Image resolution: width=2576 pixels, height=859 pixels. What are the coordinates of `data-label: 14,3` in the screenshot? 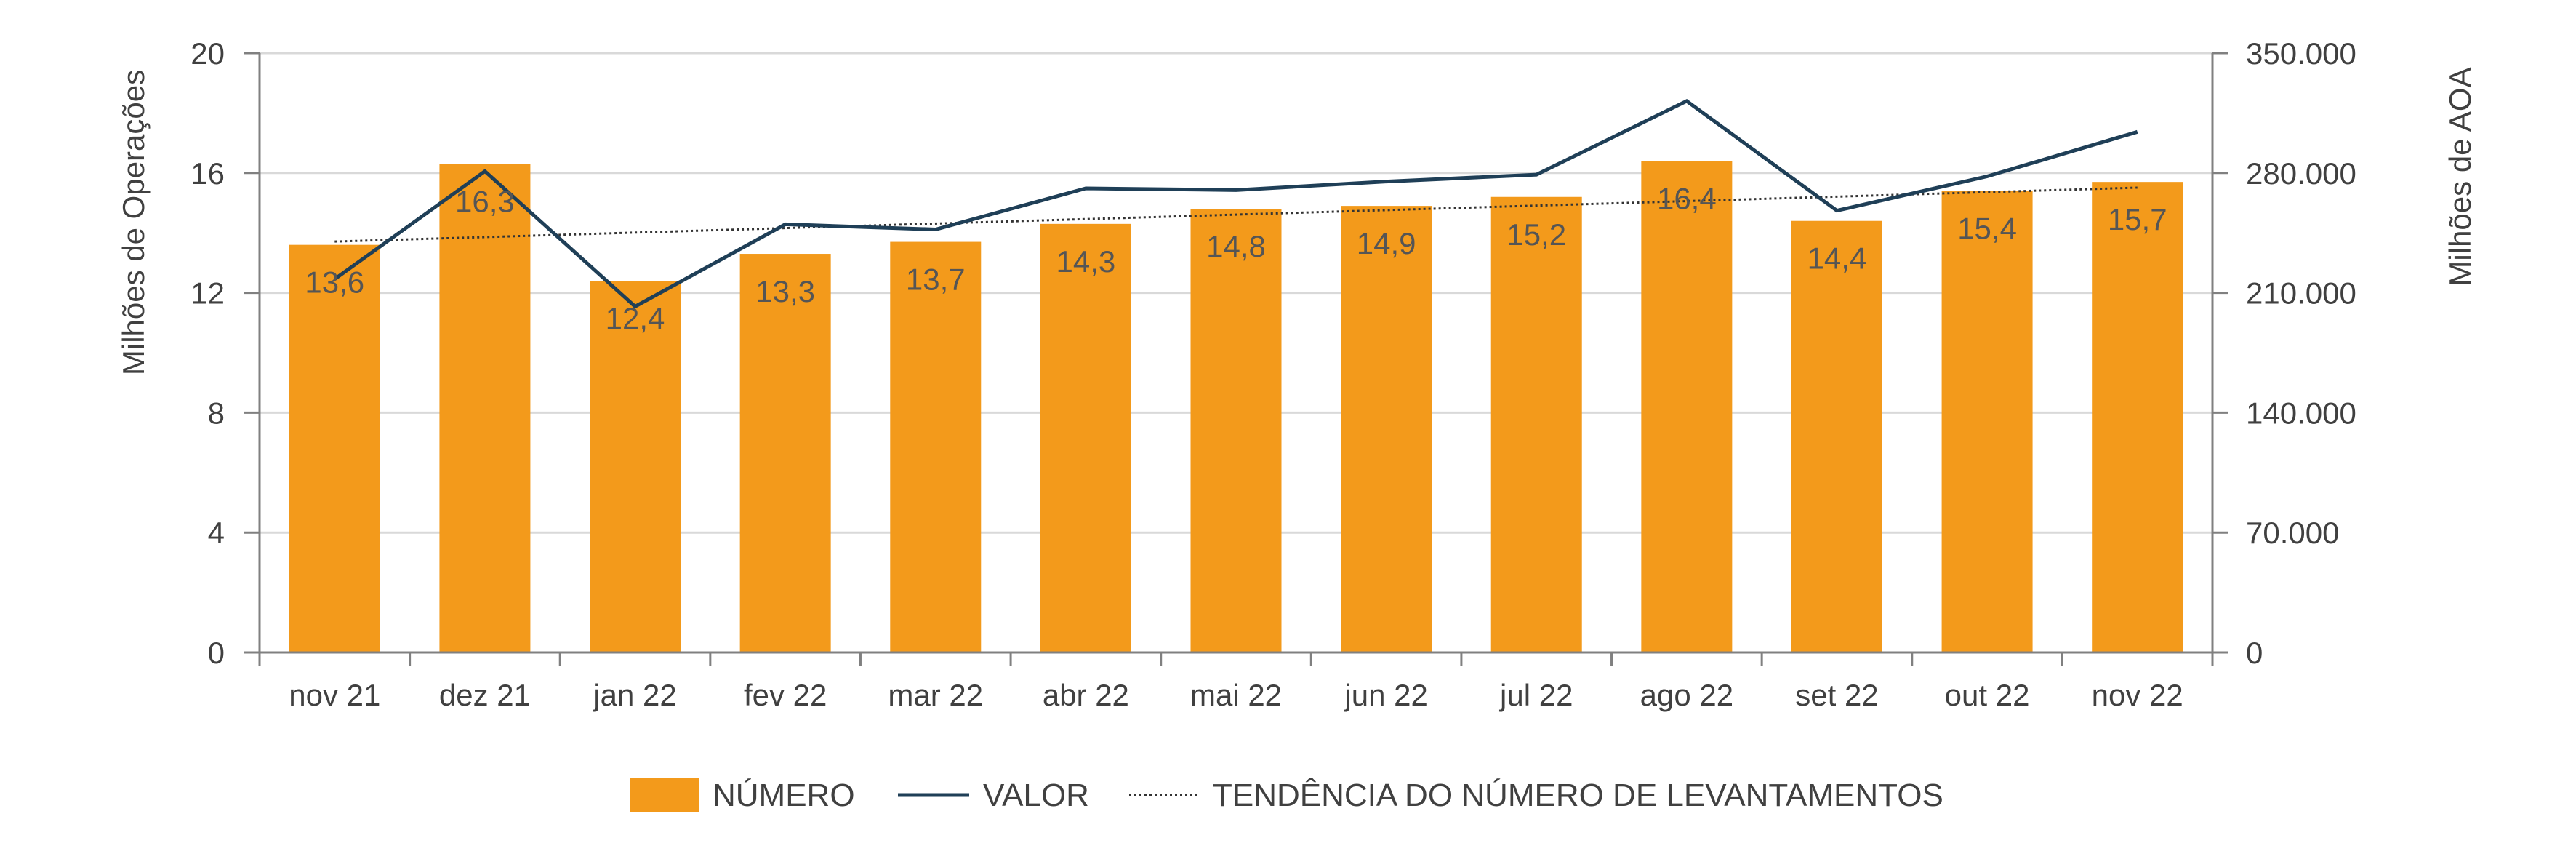 It's located at (1086, 261).